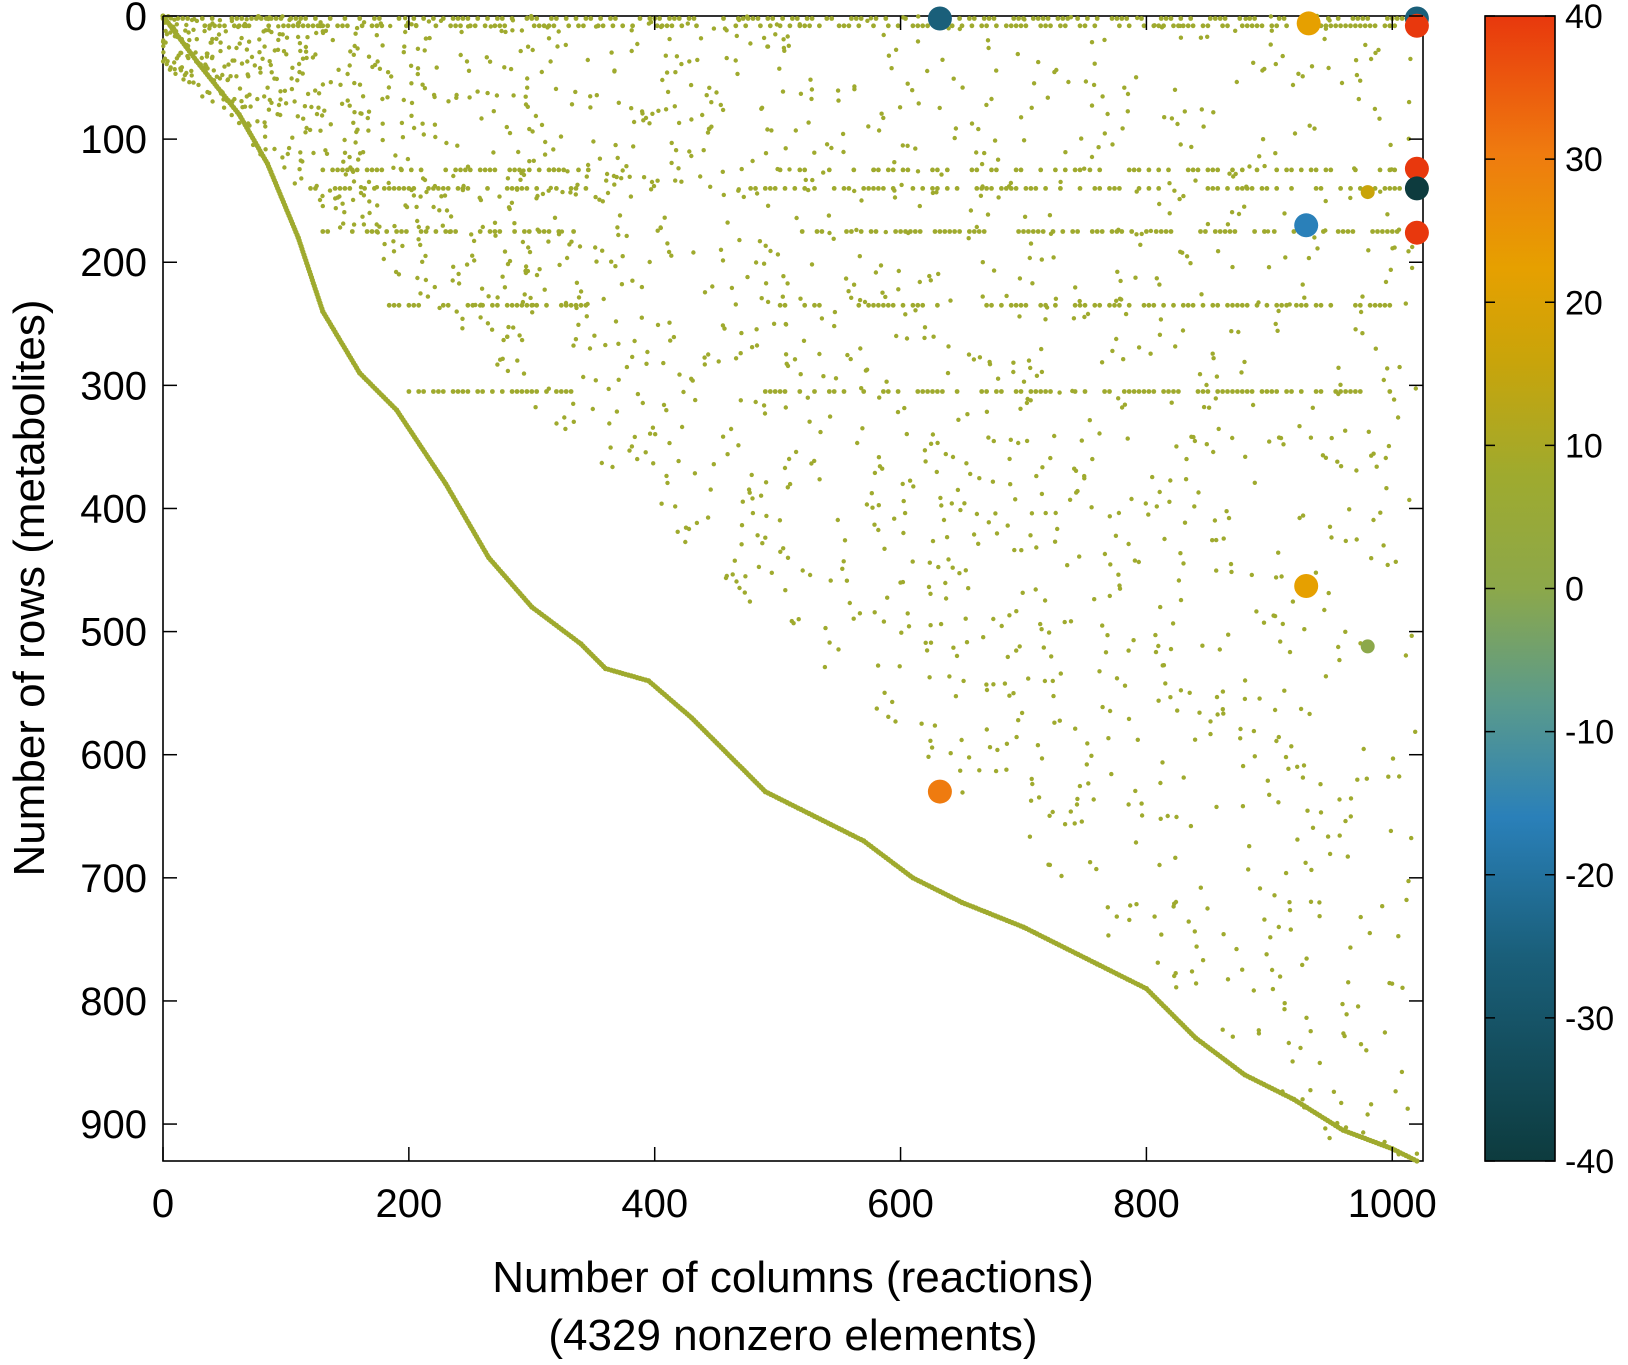  Describe the element at coordinates (939, 791) in the screenshot. I see `highlighted-point` at that location.